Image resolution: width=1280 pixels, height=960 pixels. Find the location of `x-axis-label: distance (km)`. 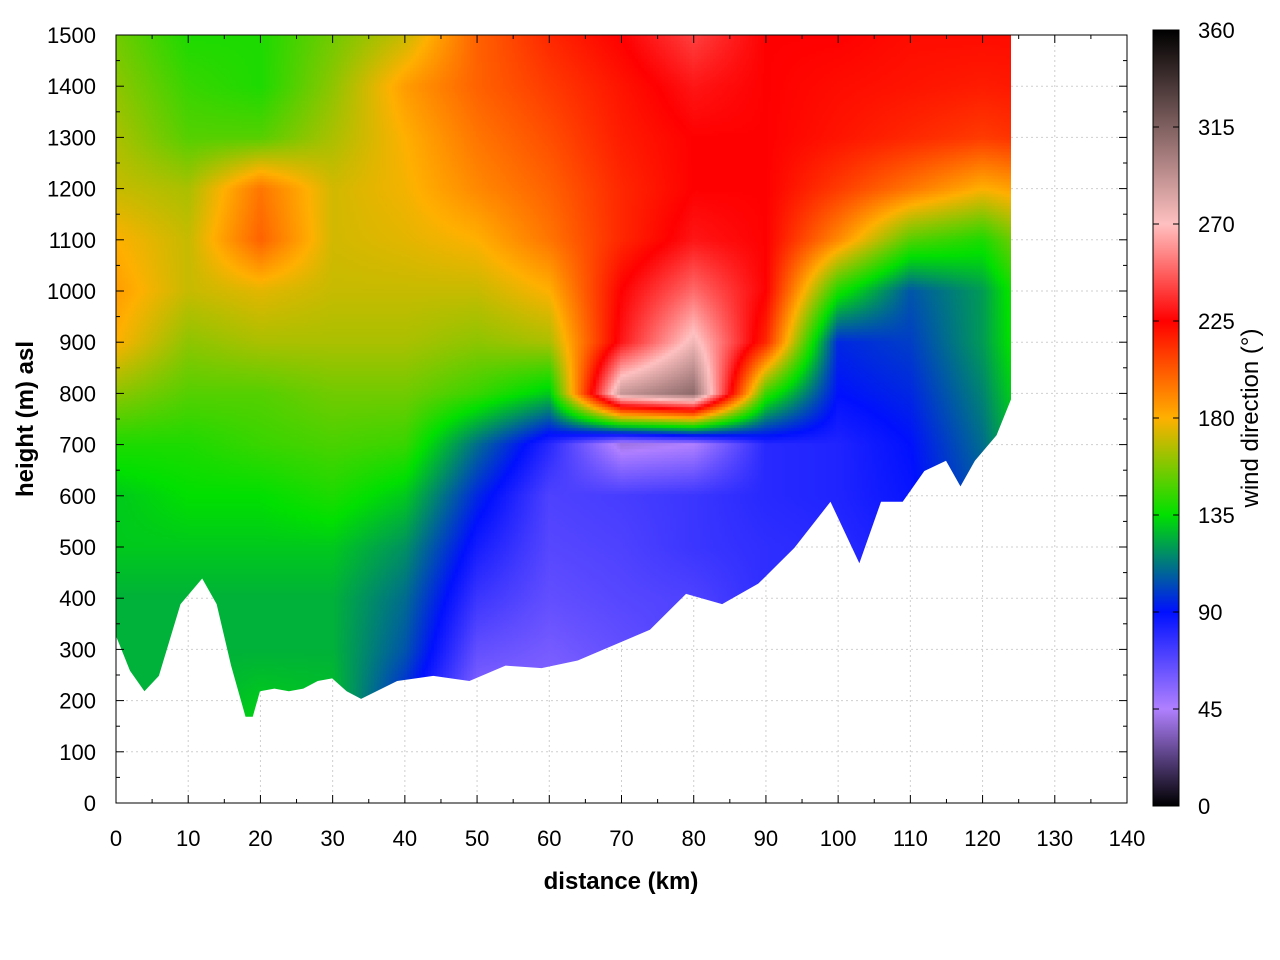

x-axis-label: distance (km) is located at coordinates (621, 881).